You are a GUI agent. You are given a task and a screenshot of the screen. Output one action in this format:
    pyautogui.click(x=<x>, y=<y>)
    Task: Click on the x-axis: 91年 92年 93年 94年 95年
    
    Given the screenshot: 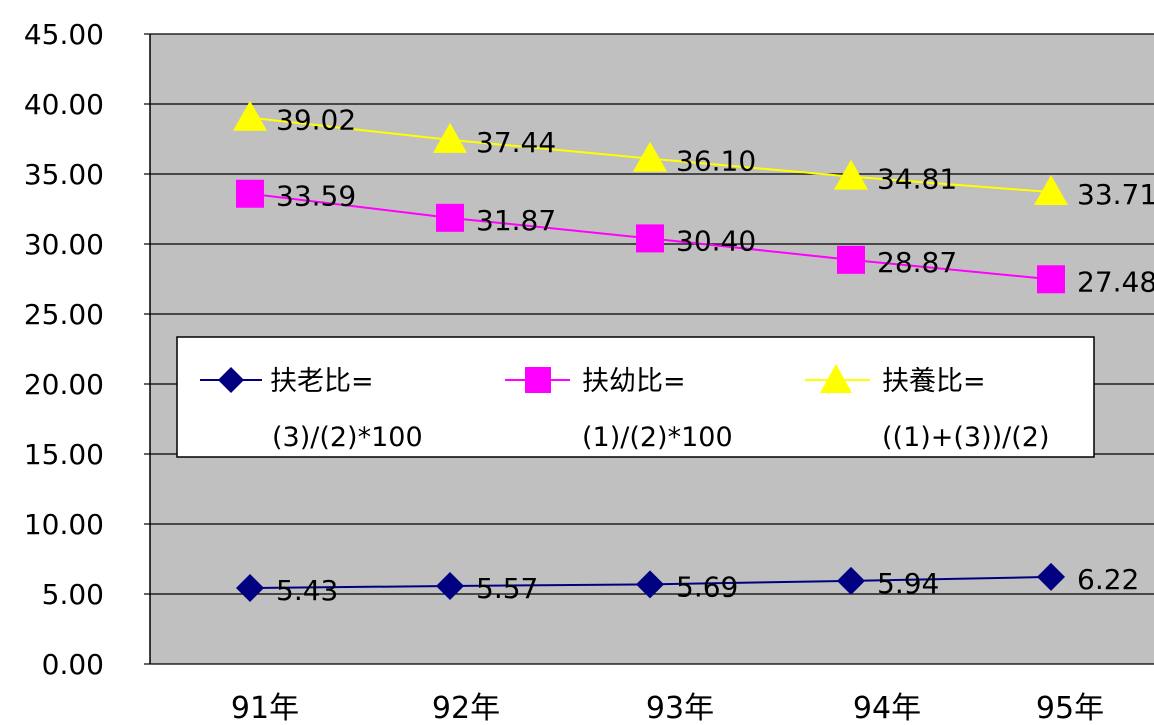 What is the action you would take?
    pyautogui.click(x=667, y=708)
    